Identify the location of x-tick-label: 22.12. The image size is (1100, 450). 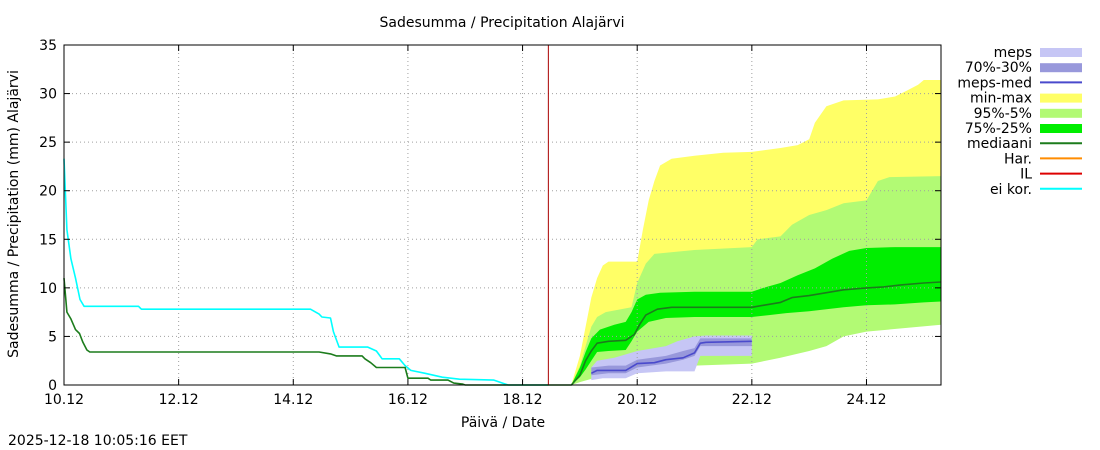
(752, 400).